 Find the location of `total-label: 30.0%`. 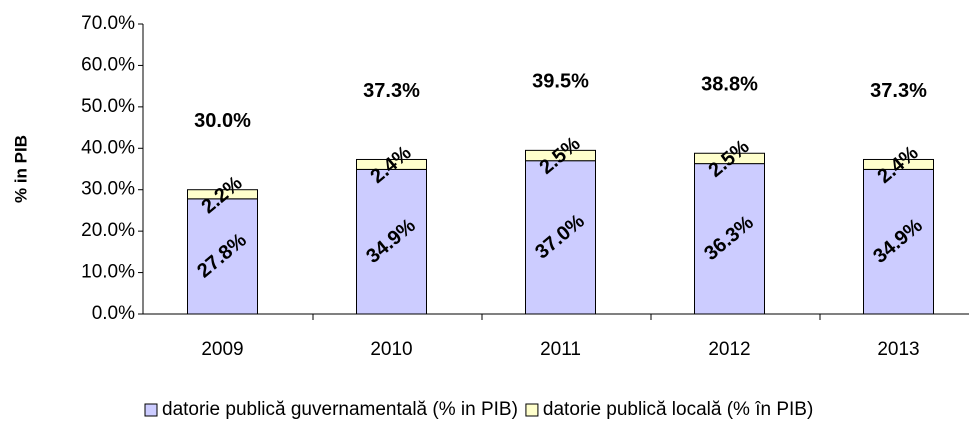

total-label: 30.0% is located at coordinates (222, 121).